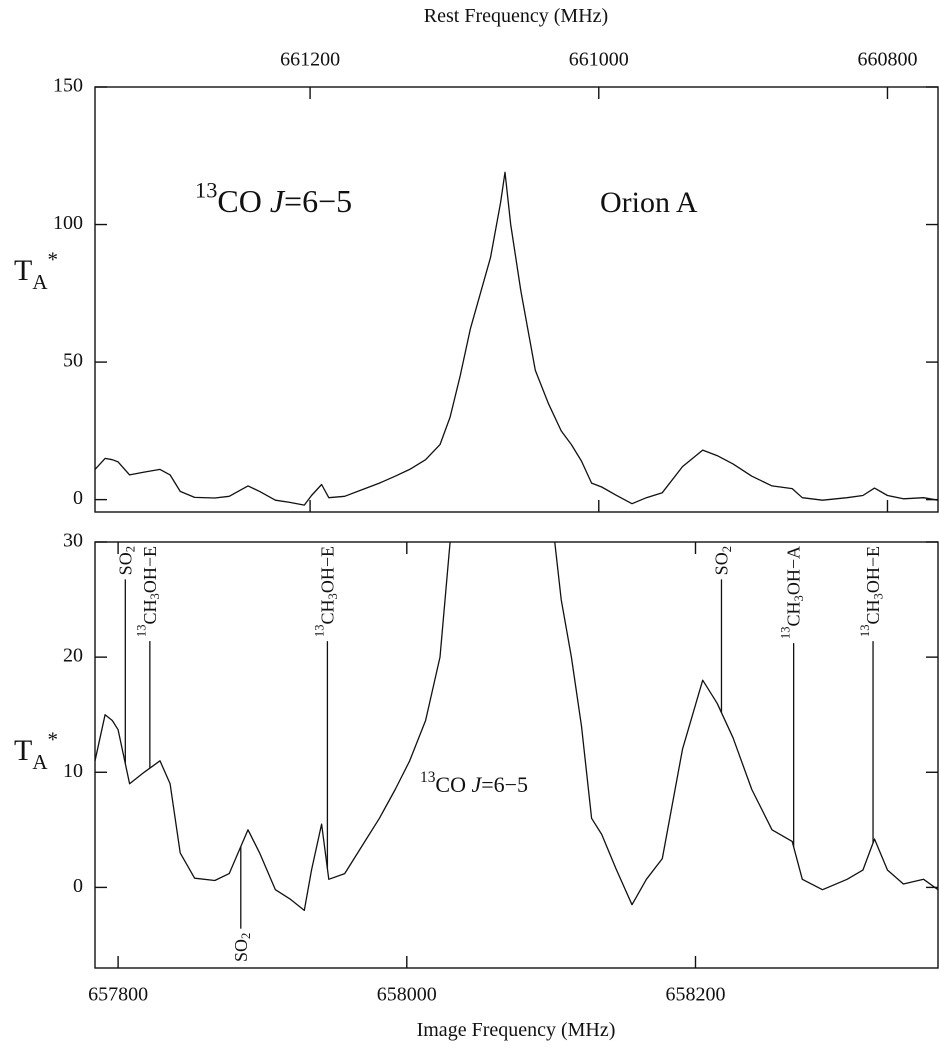  Describe the element at coordinates (73, 541) in the screenshot. I see `y-tick-label: 30` at that location.